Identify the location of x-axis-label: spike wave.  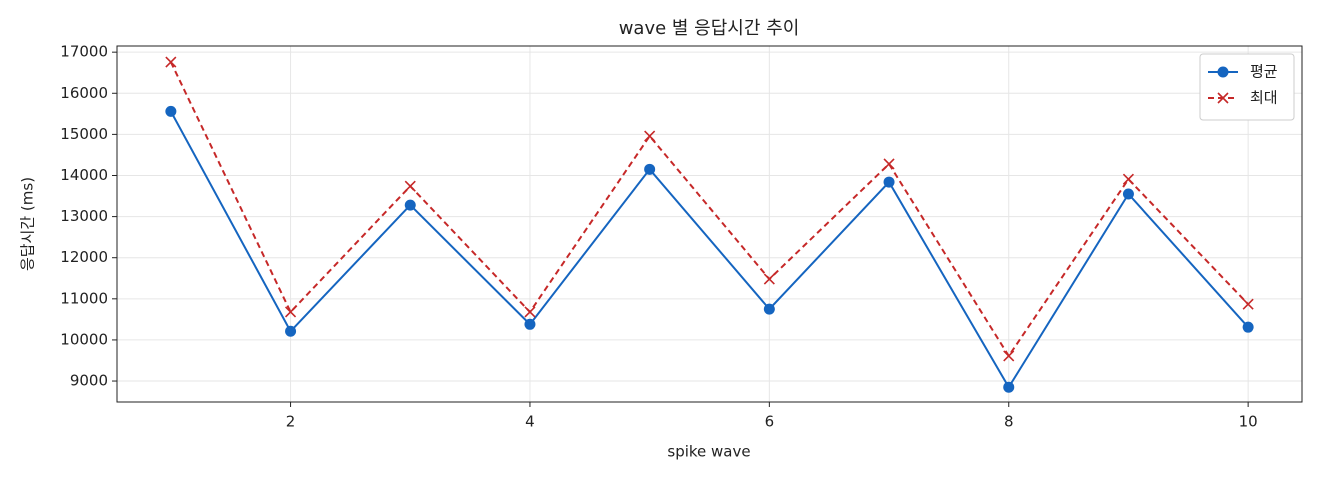
(708, 452).